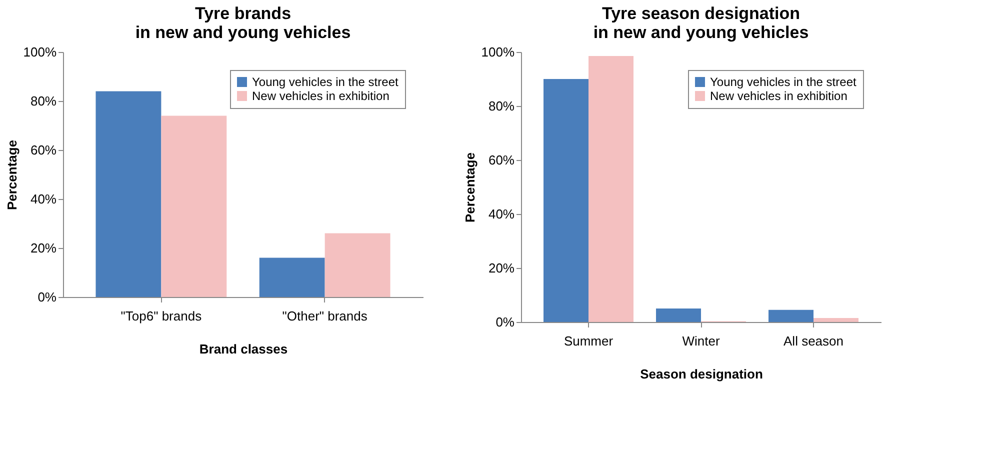  Describe the element at coordinates (814, 341) in the screenshot. I see `x-tick-label: All season` at that location.